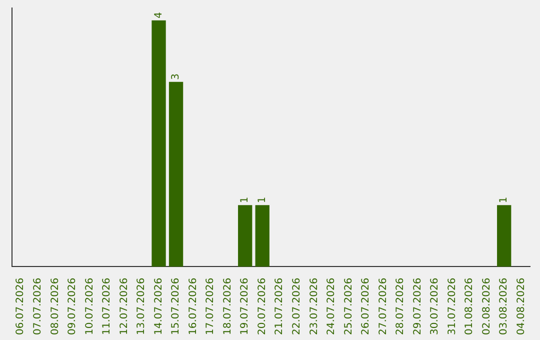  I want to click on x-tick-label: 01.08.2026, so click(470, 307).